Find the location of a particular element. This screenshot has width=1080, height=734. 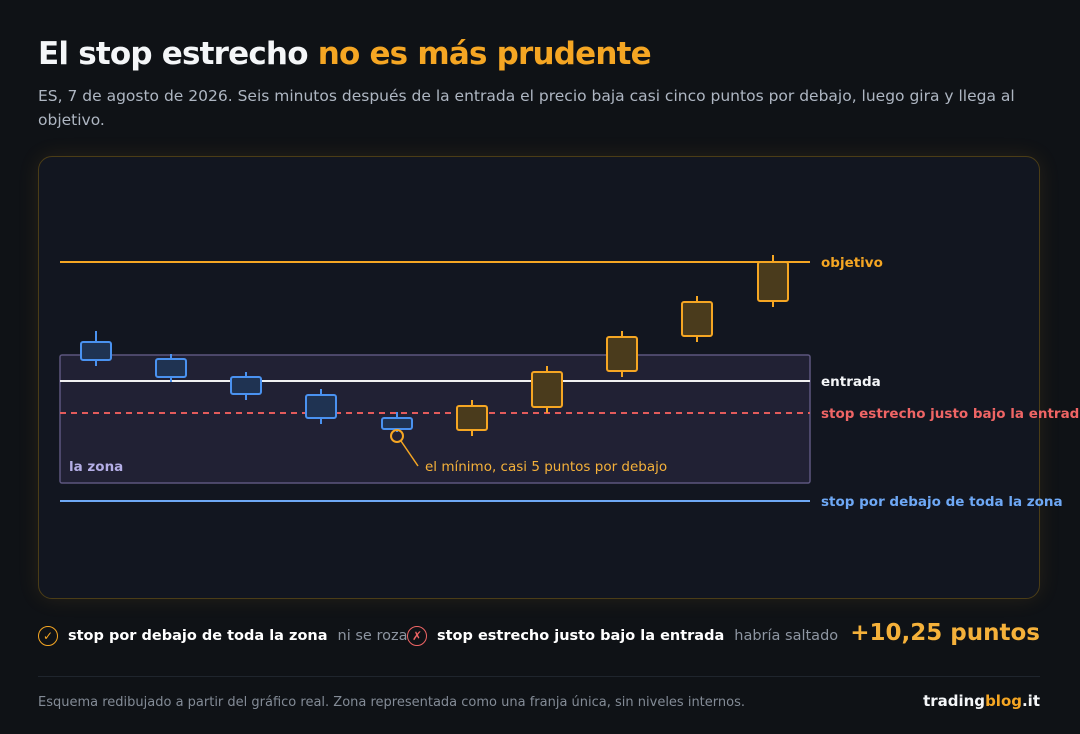

title-part-2: no es más prudente is located at coordinates (484, 54).